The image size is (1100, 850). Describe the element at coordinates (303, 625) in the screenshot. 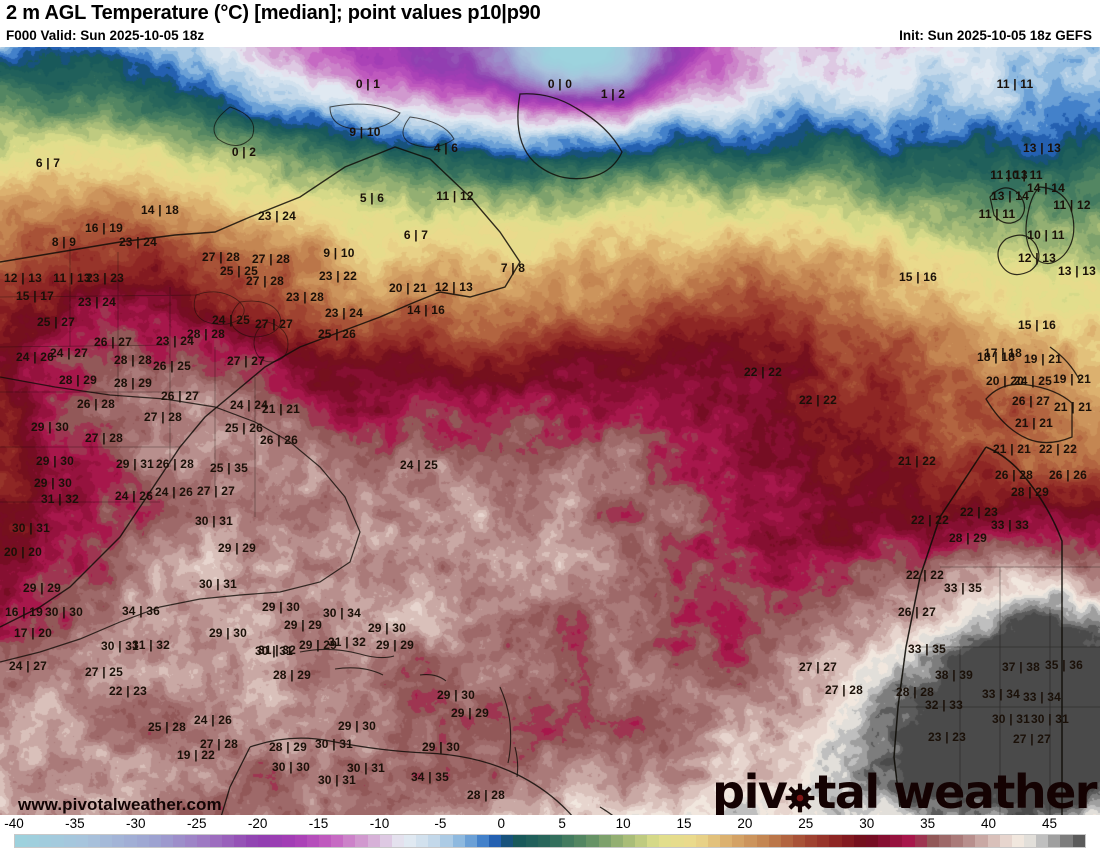

I see `point-value-label: 29 | 29` at that location.